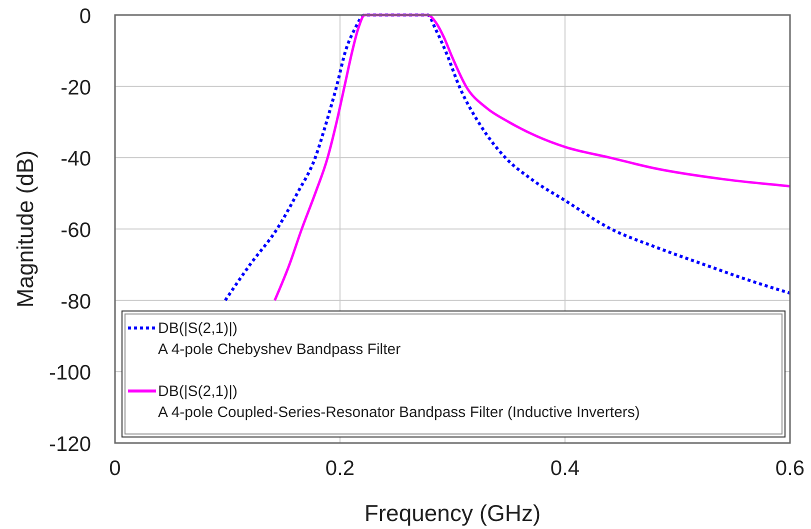  What do you see at coordinates (75, 88) in the screenshot?
I see `y-tick-label: -20` at bounding box center [75, 88].